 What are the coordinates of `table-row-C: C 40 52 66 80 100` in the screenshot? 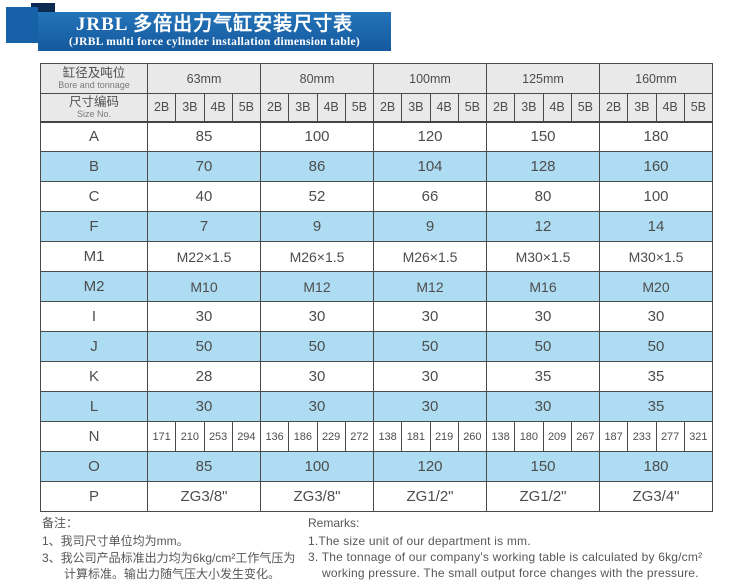 It's located at (376, 196).